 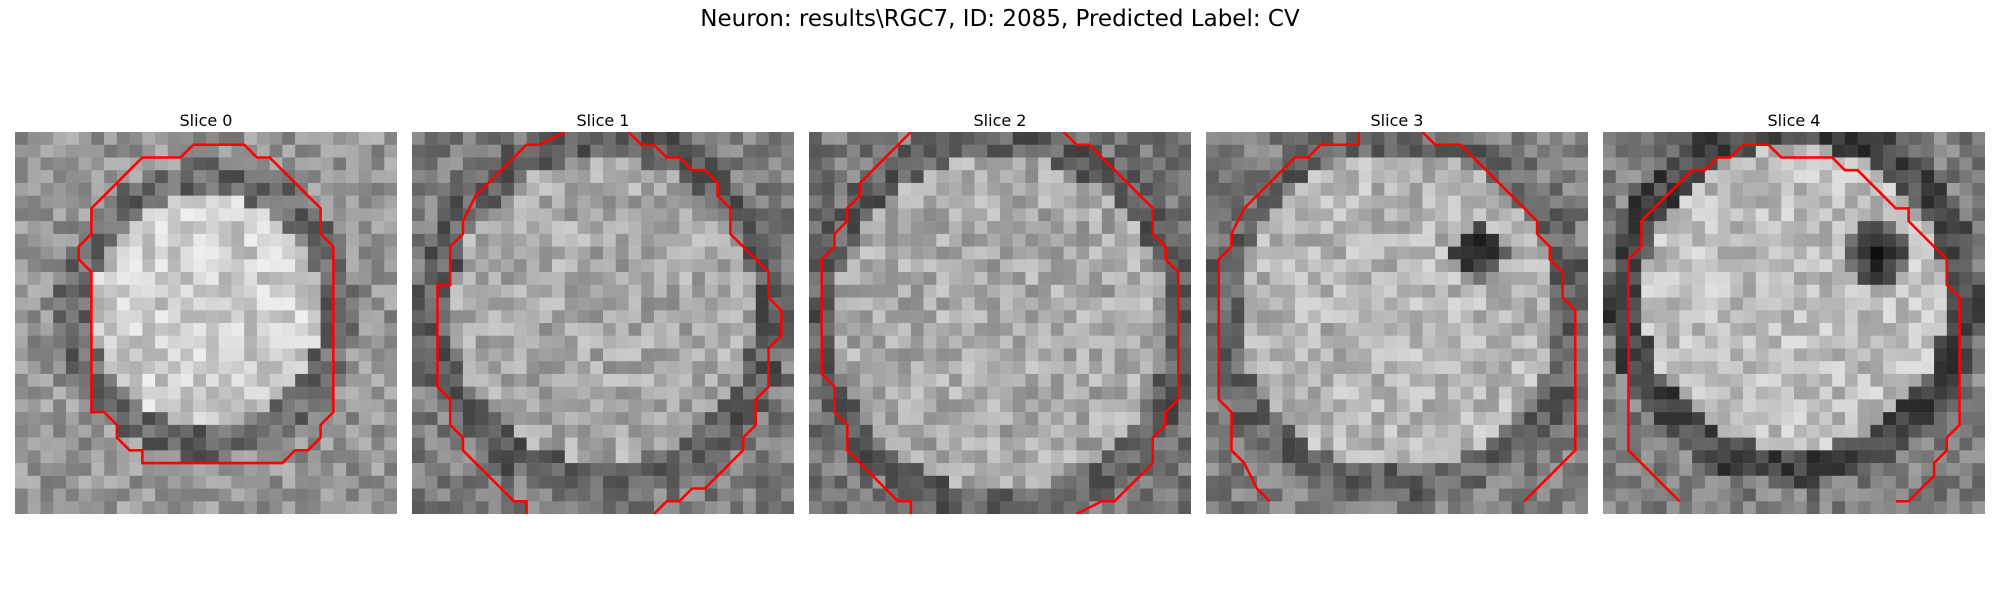 I want to click on slice-panel-3: Slice 3, so click(x=1397, y=312).